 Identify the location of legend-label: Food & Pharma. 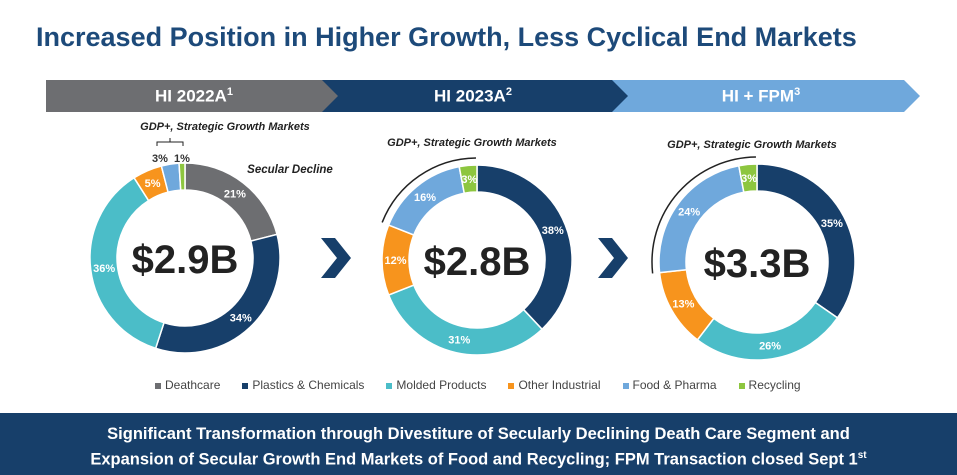
(674, 385).